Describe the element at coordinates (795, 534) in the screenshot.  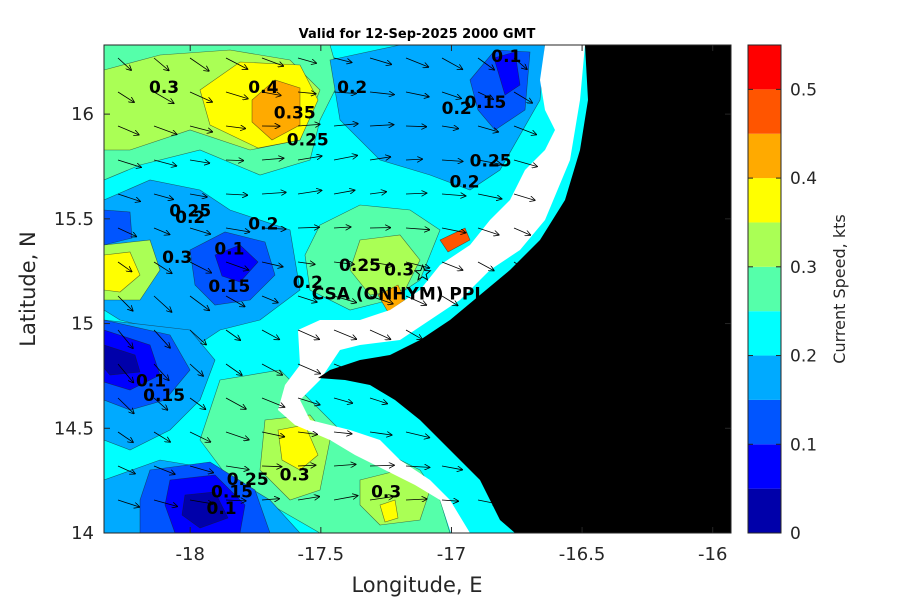
I see `colorbar-tick-label: 0` at that location.